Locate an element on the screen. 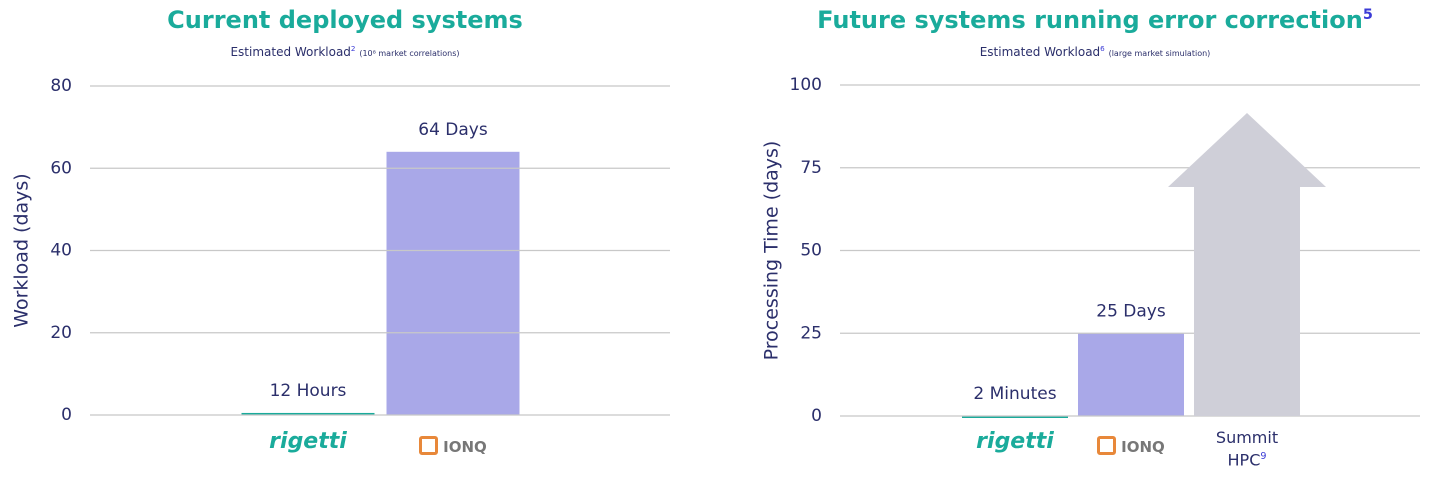  y-tick-label: 75 is located at coordinates (811, 168).